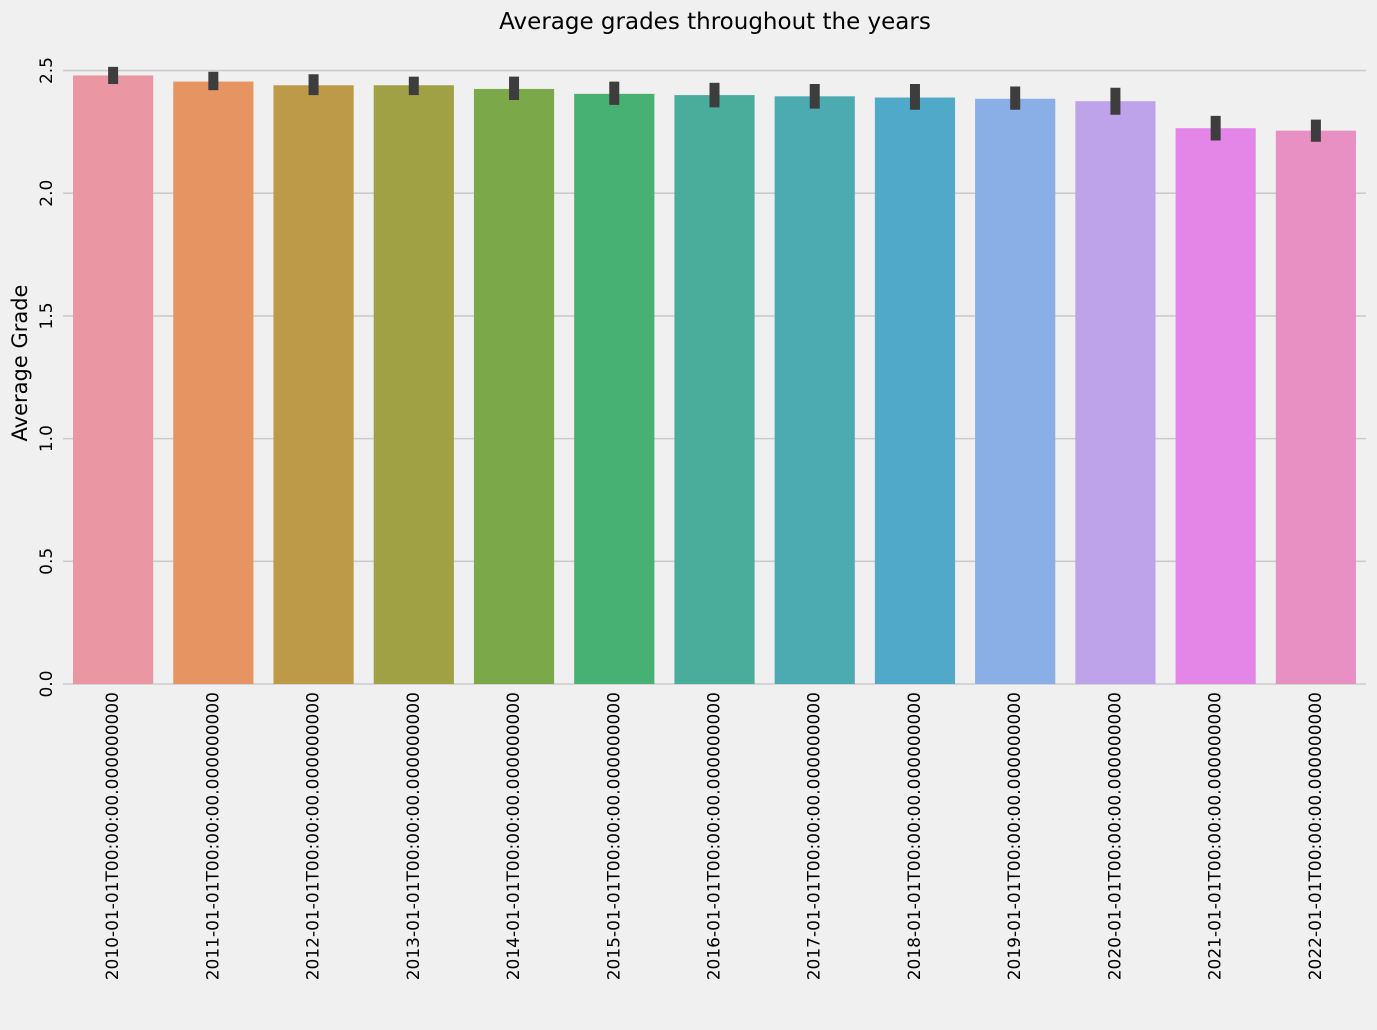  Describe the element at coordinates (47, 193) in the screenshot. I see `y-tick-label: 2.0` at that location.